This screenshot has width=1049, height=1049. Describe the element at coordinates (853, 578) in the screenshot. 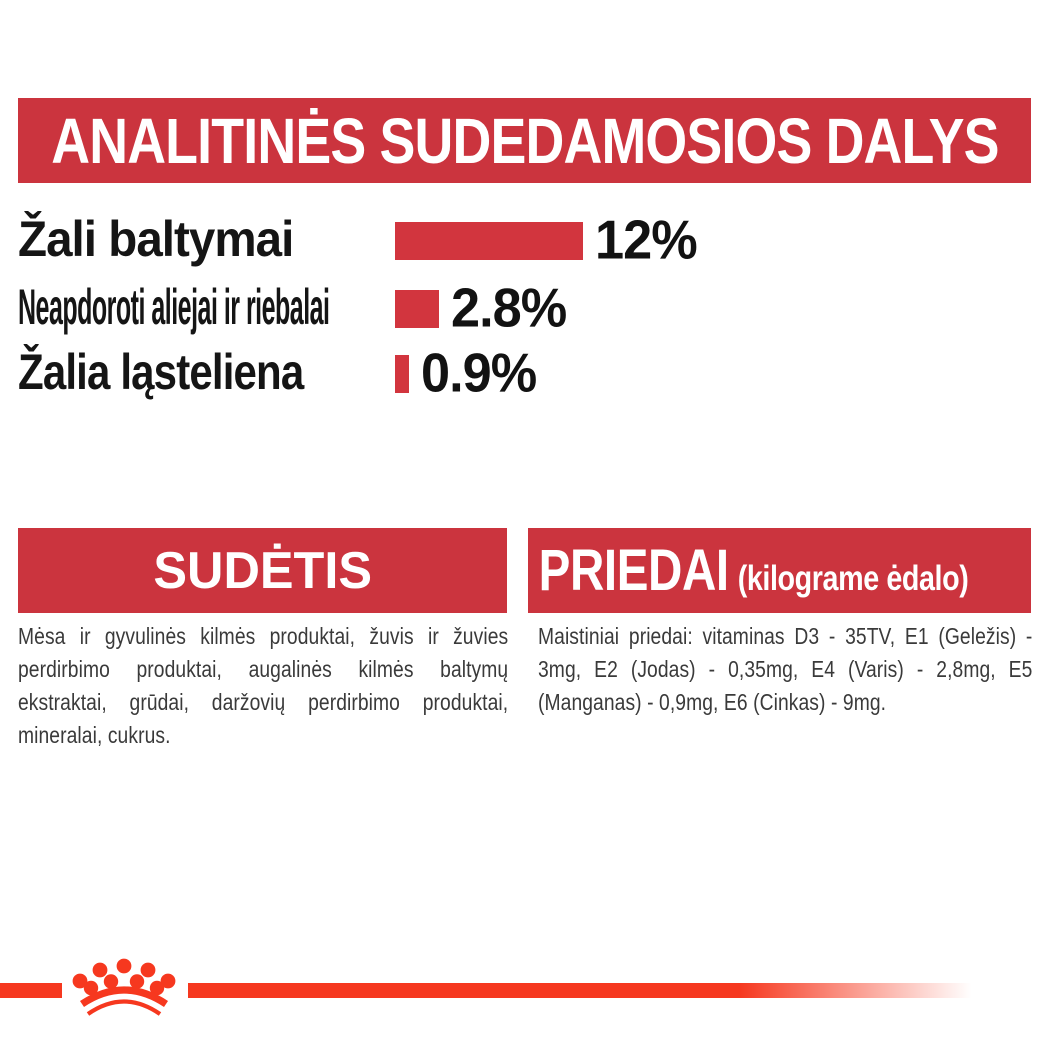

I see `additives-title-suffix: (kilograme ėdalo)` at that location.